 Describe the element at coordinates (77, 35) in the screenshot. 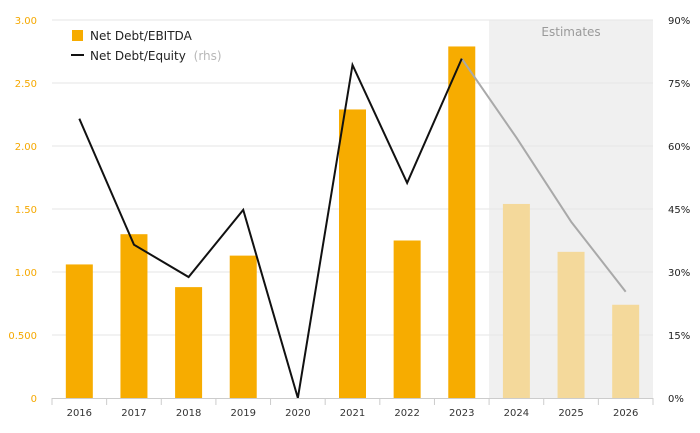

I see `legend-swatch-net-debt-ebitda` at that location.